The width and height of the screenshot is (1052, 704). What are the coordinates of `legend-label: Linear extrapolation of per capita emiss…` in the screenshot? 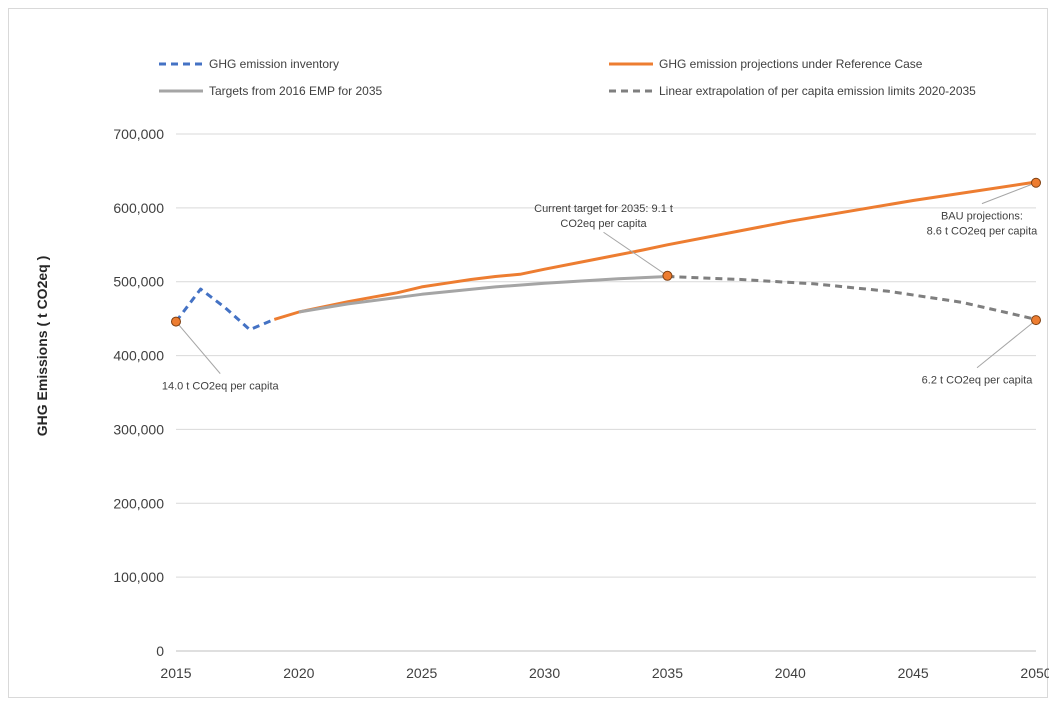 It's located at (817, 91).